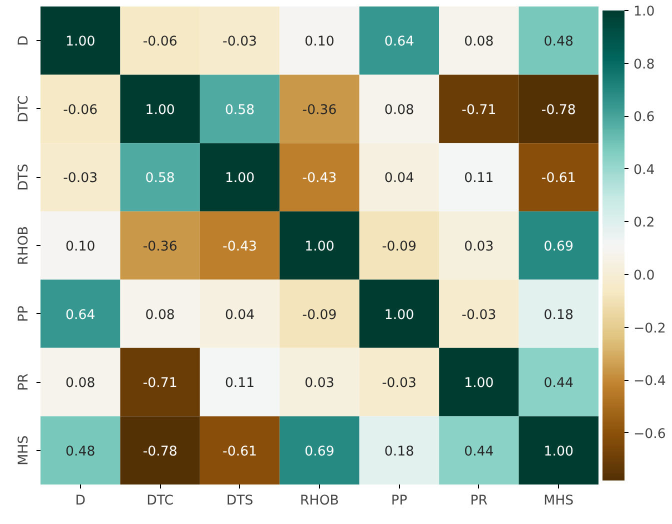 The height and width of the screenshot is (524, 672). What do you see at coordinates (644, 276) in the screenshot?
I see `color-bar-label: 0.0` at bounding box center [644, 276].